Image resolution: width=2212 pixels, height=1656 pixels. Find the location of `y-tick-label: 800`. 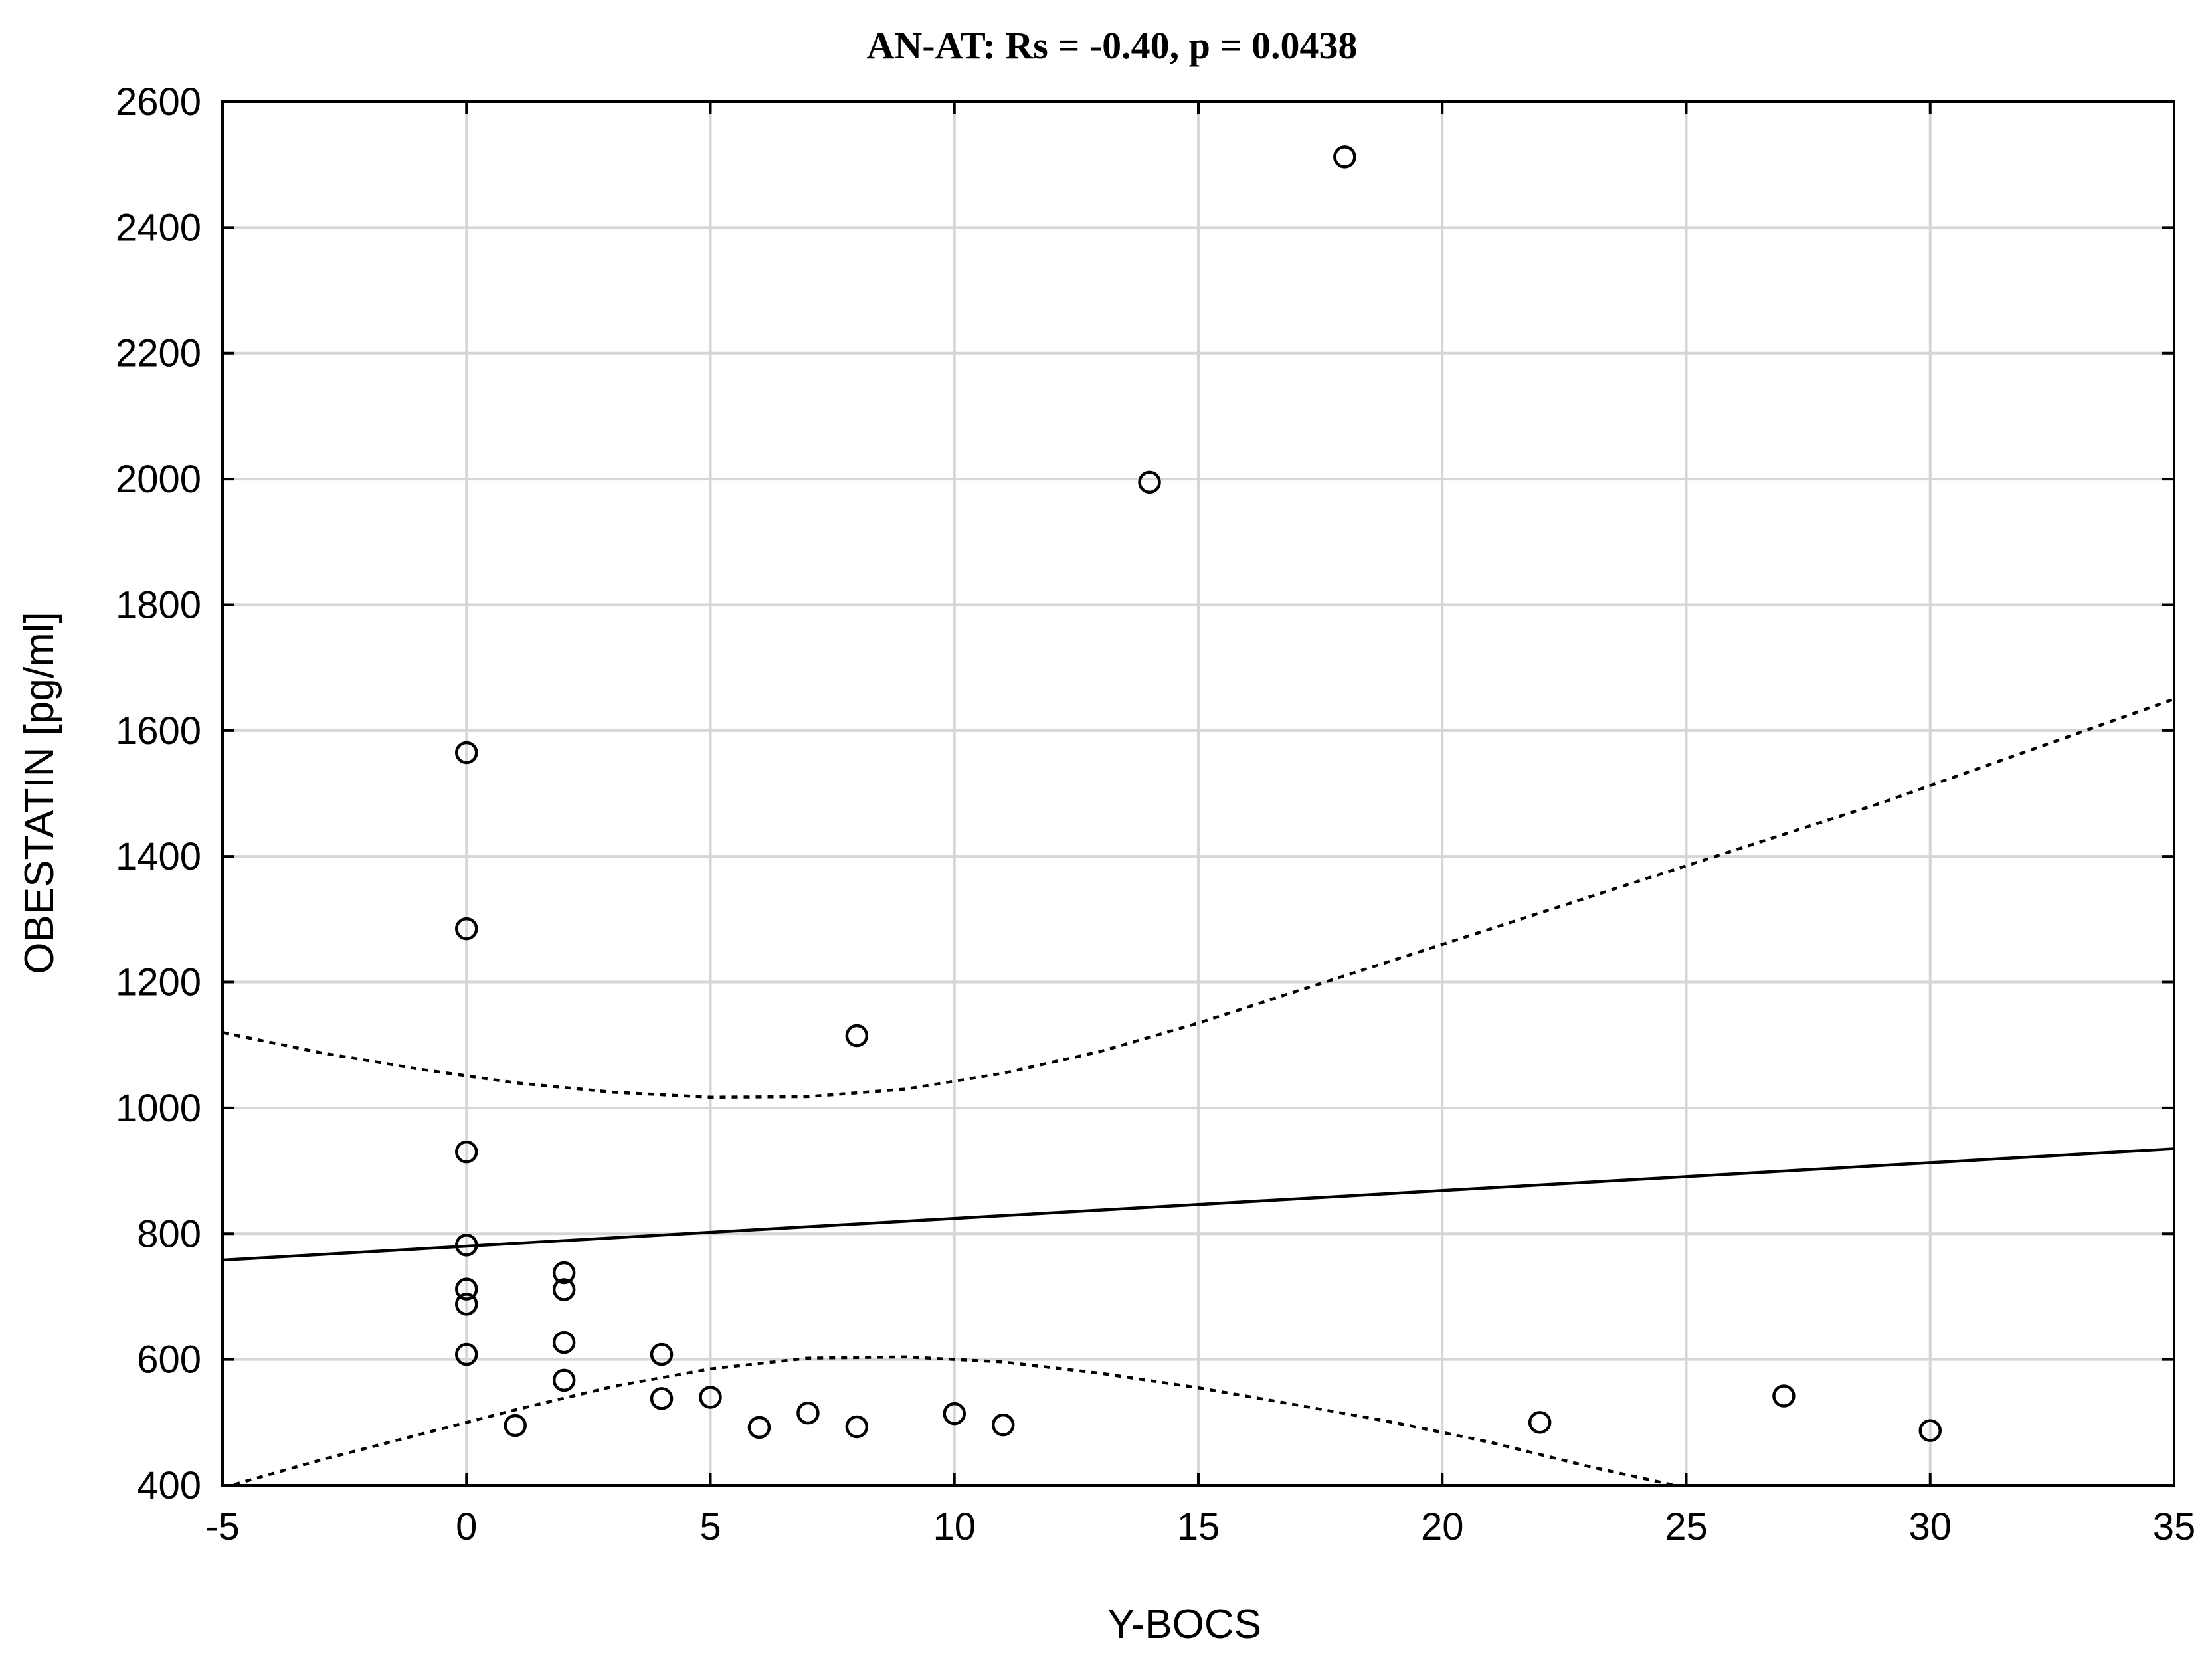

y-tick-label: 800 is located at coordinates (169, 1233).